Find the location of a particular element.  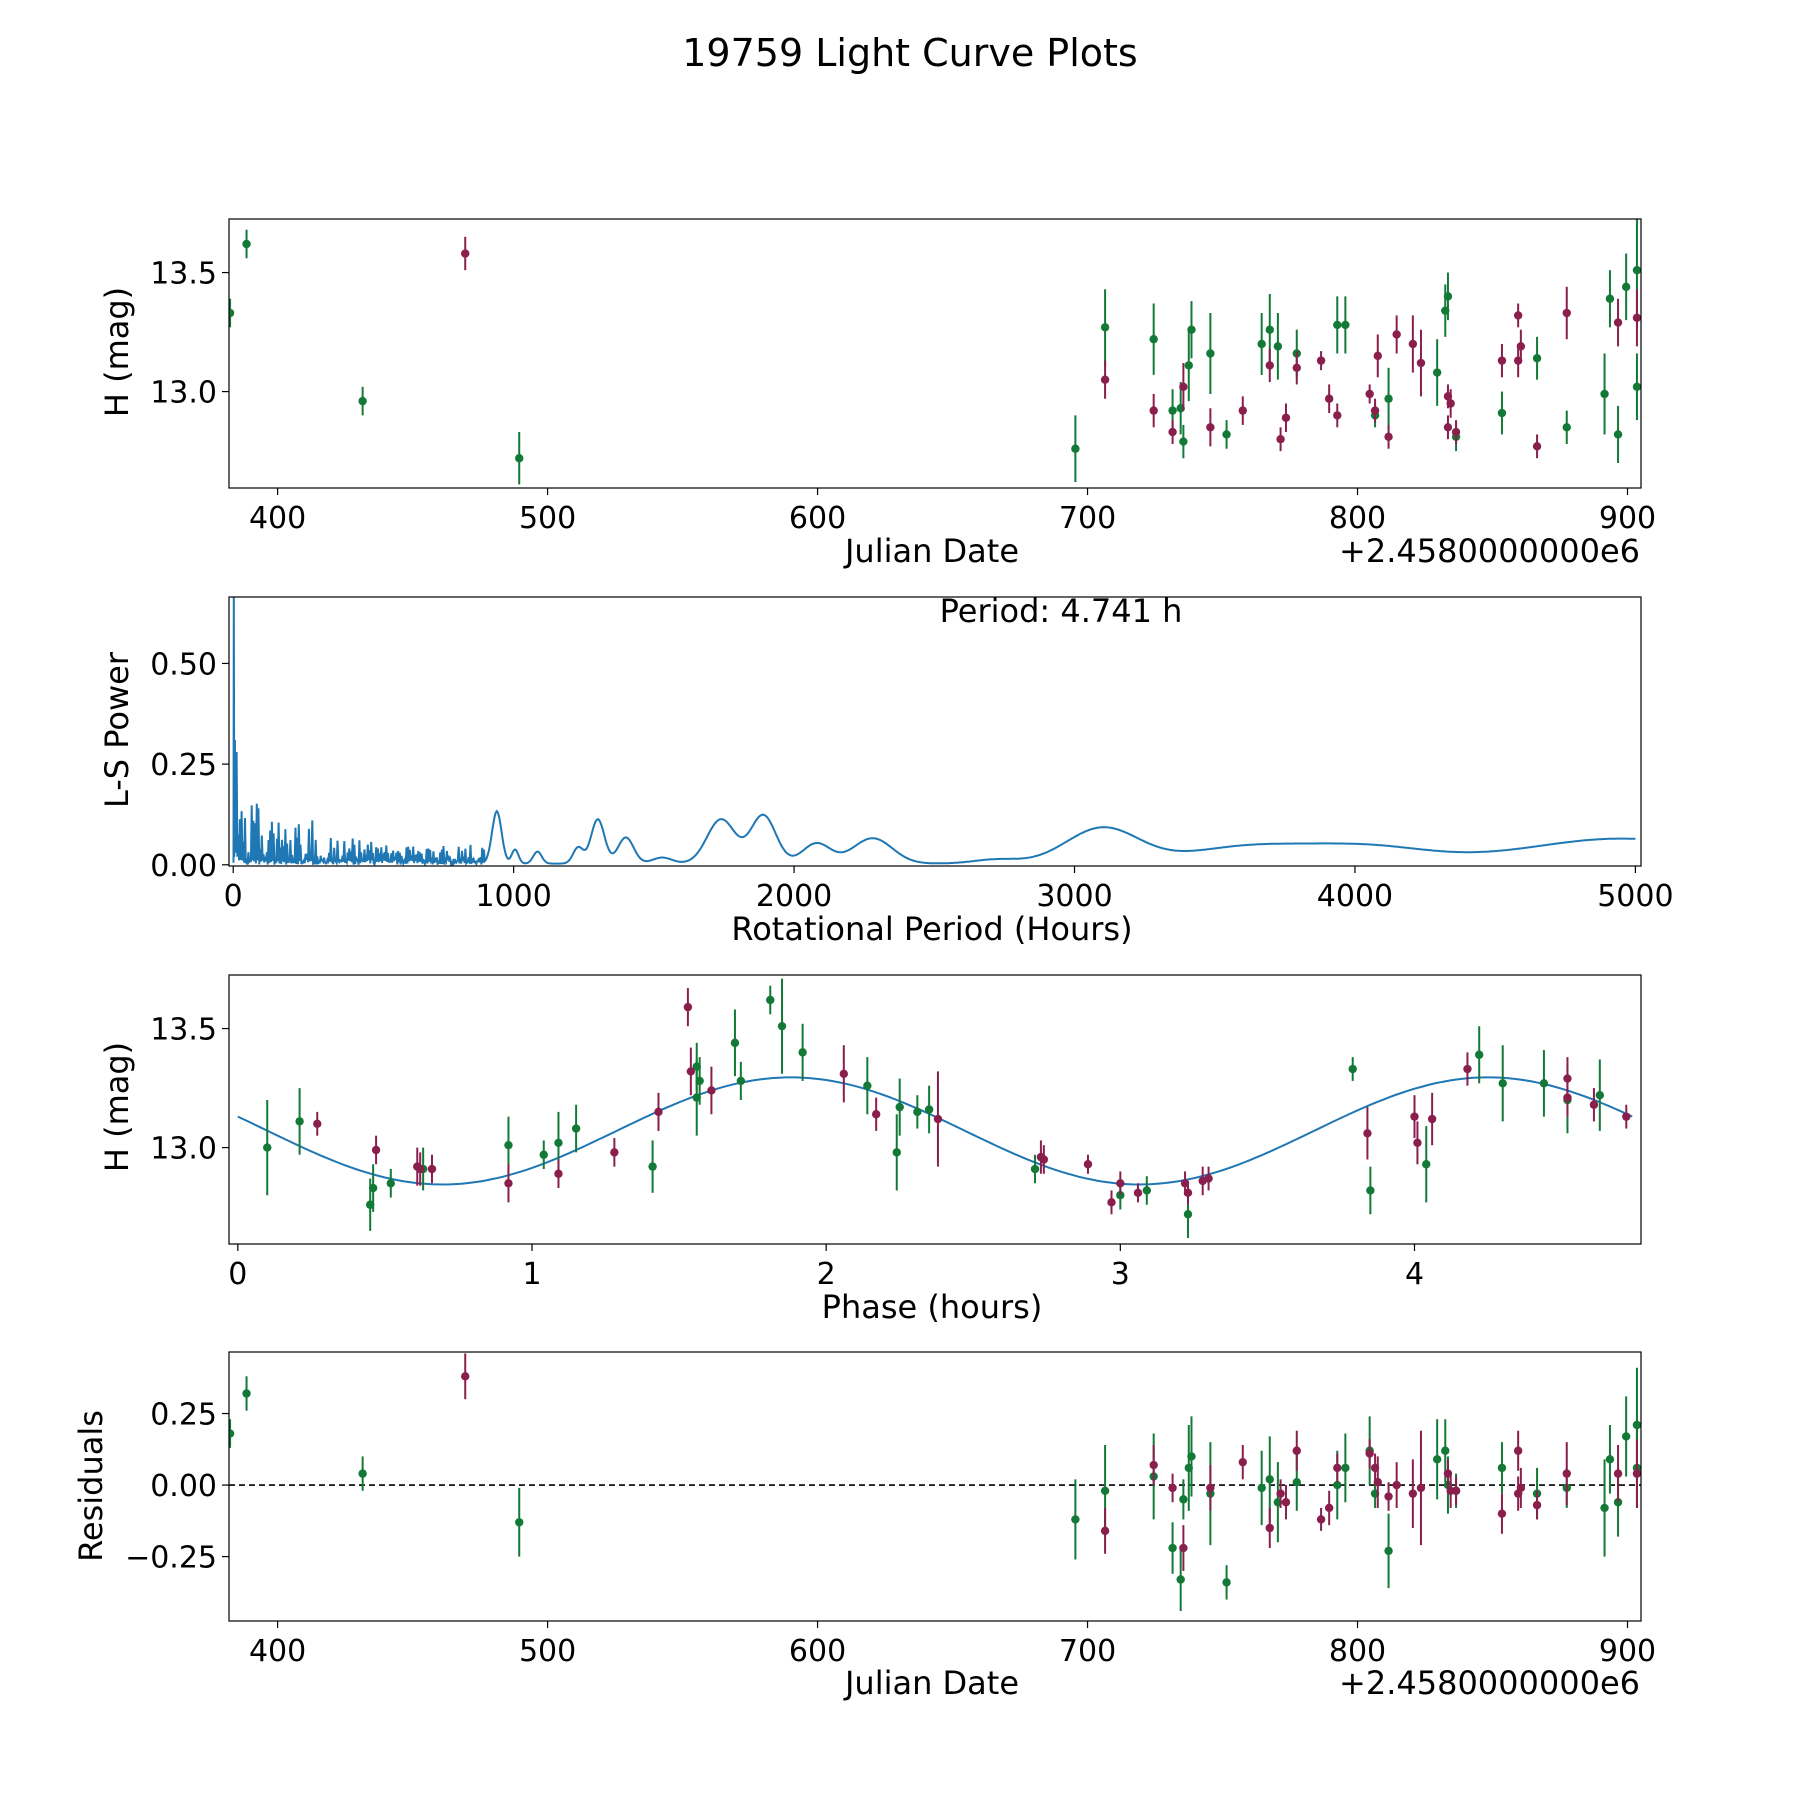

periodogram-ytick-label: 0.50 is located at coordinates (183, 664).